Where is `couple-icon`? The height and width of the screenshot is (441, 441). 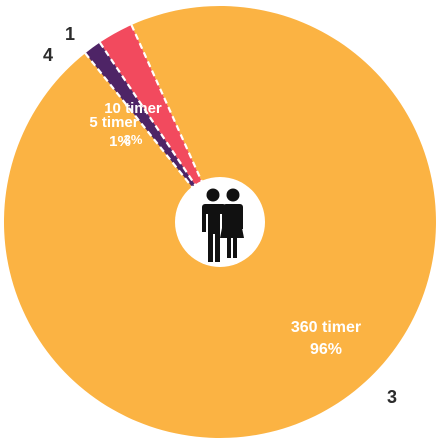 couple-icon is located at coordinates (223, 225).